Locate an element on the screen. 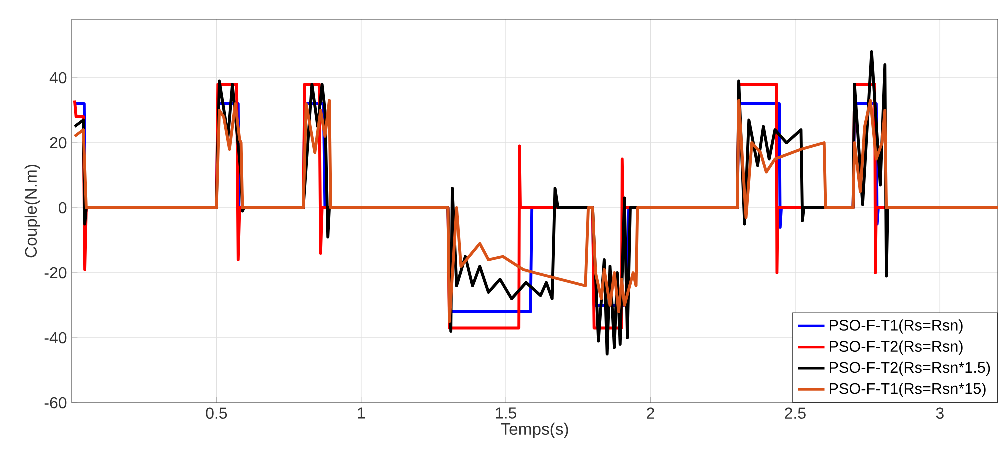 The width and height of the screenshot is (1000, 458). legend-label: PSO-F-T2(Rs=Rsn) is located at coordinates (896, 348).